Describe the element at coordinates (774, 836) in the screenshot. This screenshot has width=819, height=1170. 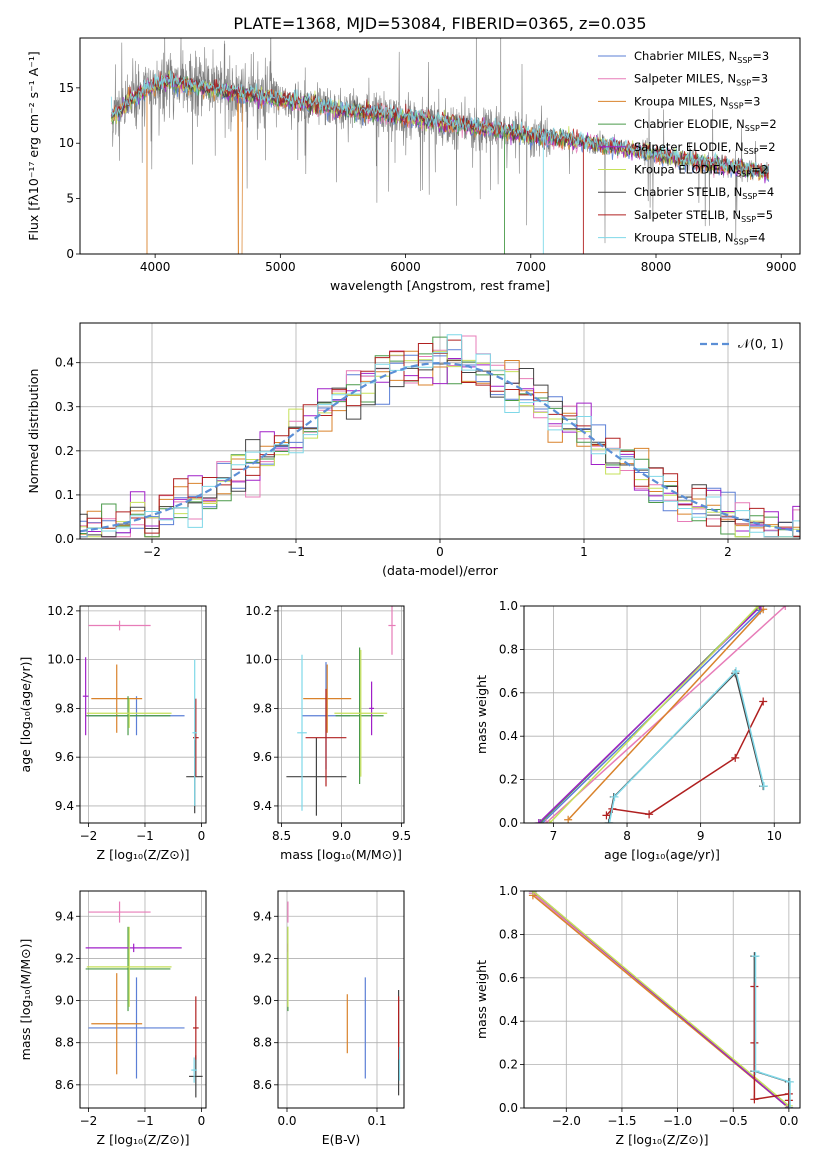
I see `x-tick-label: 10` at that location.